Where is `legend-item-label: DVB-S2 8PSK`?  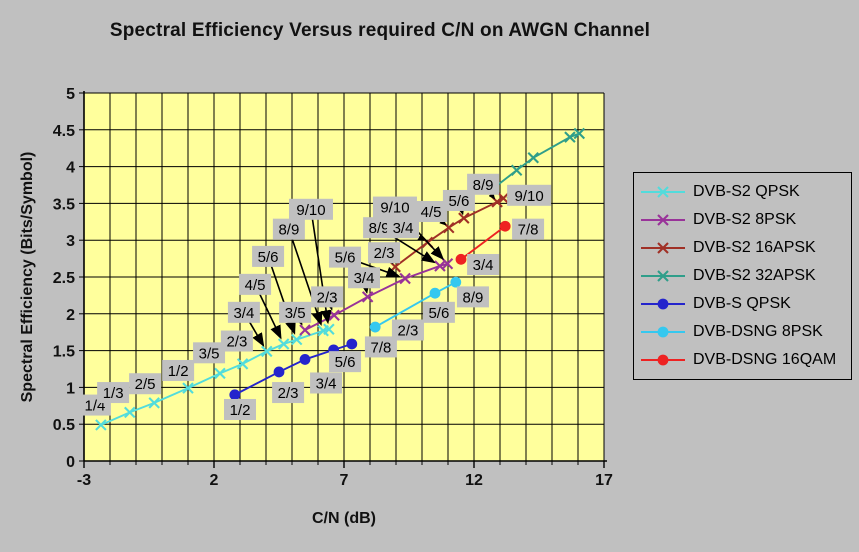
legend-item-label: DVB-S2 8PSK is located at coordinates (745, 219).